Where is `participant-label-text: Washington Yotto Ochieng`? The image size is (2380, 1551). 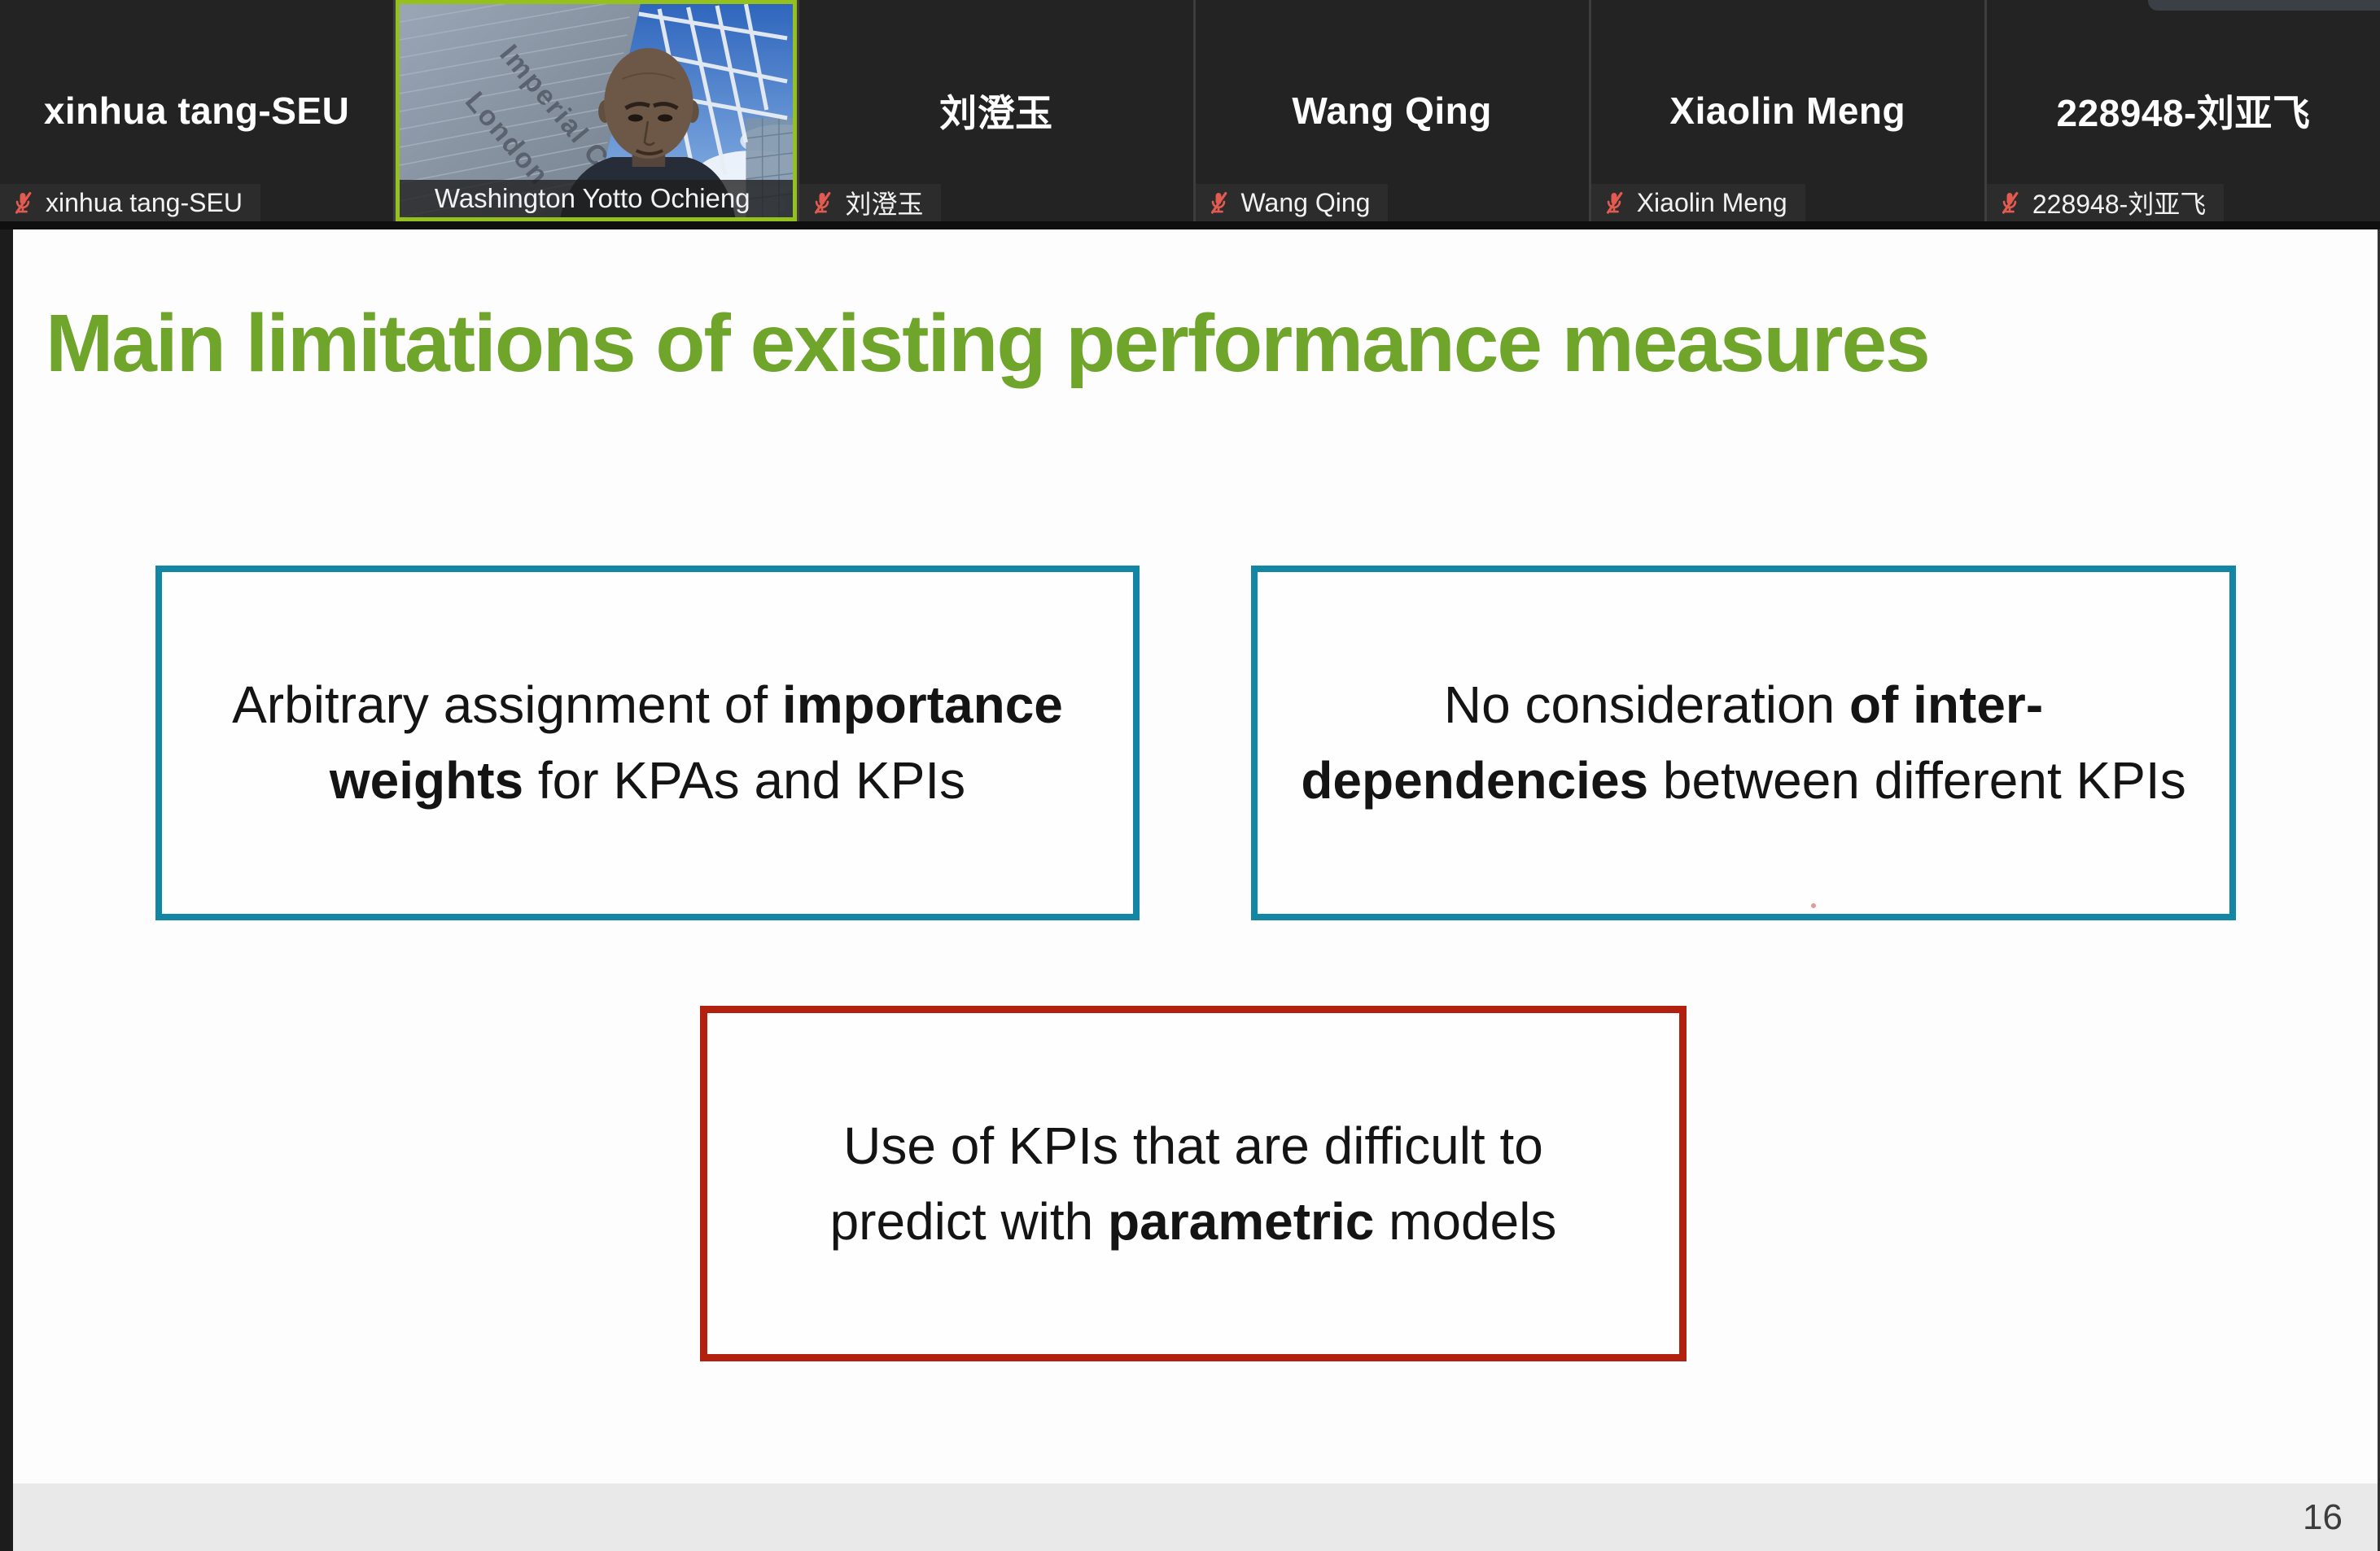 participant-label-text: Washington Yotto Ochieng is located at coordinates (592, 198).